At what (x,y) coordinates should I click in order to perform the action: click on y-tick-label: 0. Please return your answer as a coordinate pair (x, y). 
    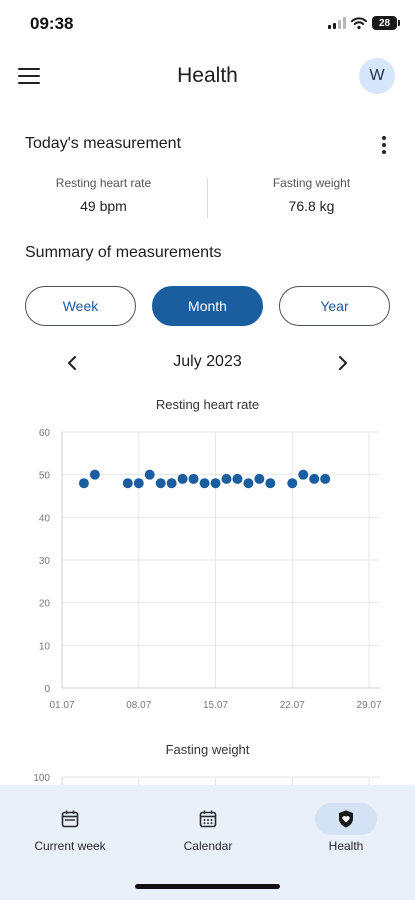
    Looking at the image, I should click on (47, 689).